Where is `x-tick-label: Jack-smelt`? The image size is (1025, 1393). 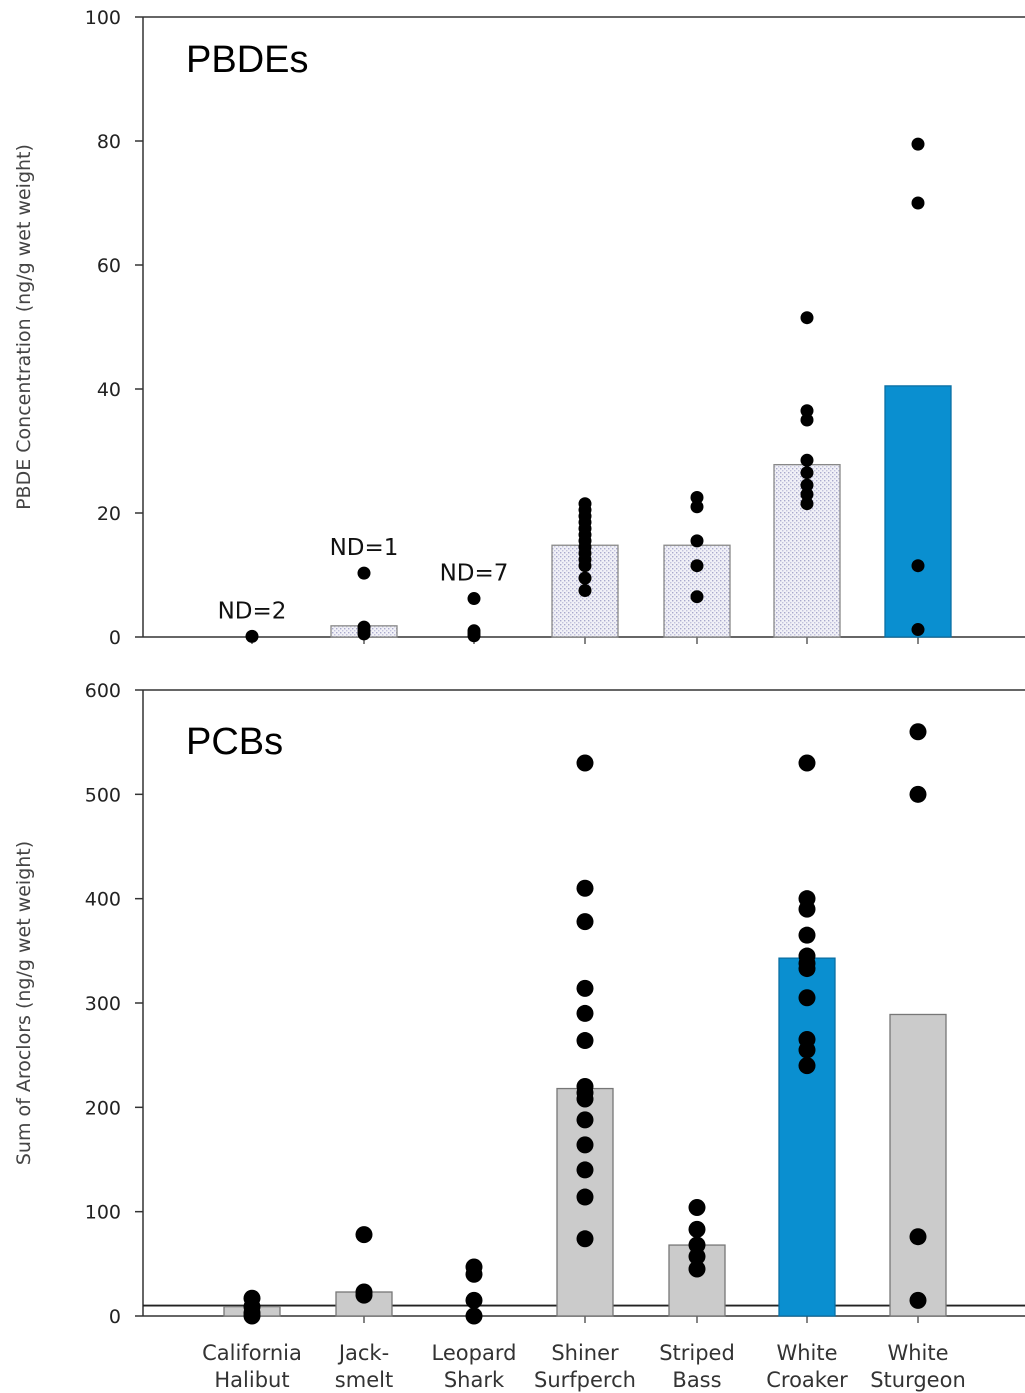 x-tick-label: Jack-smelt is located at coordinates (364, 1366).